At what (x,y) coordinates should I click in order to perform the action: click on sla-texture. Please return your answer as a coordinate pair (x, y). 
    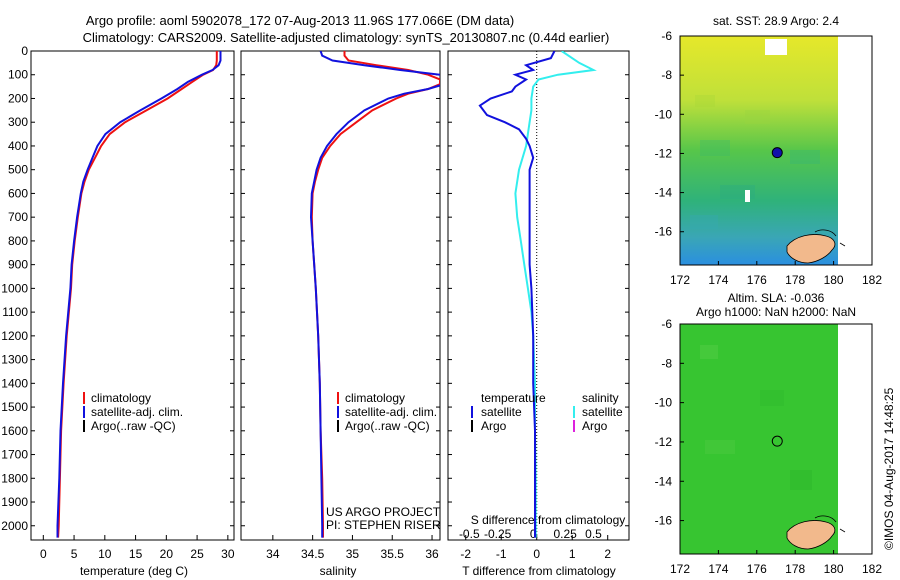
    Looking at the image, I should click on (756, 417).